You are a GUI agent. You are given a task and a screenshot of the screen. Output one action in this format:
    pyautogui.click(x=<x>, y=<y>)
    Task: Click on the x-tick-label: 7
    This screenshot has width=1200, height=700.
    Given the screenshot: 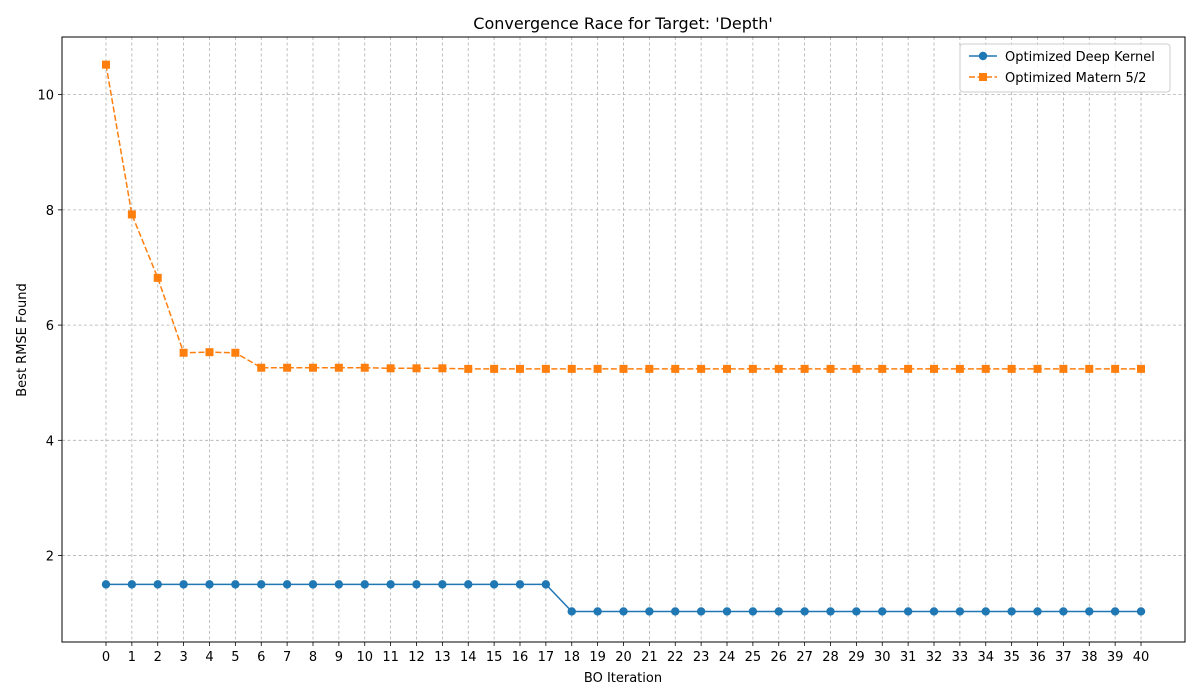 What is the action you would take?
    pyautogui.click(x=287, y=657)
    